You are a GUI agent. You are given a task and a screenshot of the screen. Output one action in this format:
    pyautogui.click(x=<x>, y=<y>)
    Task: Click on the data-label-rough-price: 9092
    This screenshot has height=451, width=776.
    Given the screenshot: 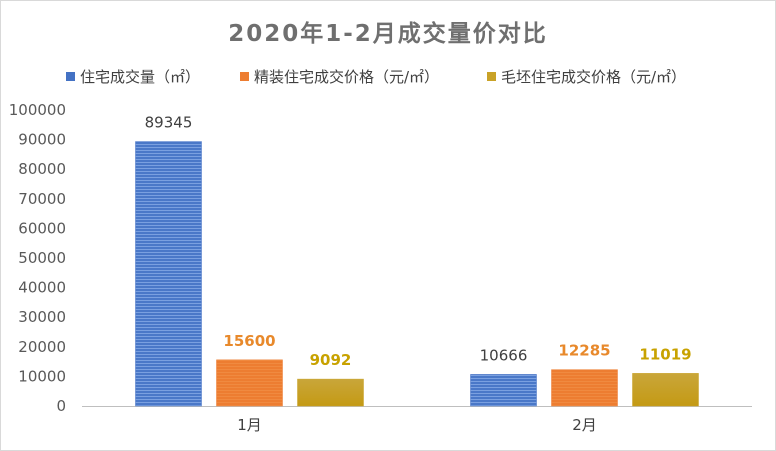 What is the action you would take?
    pyautogui.click(x=331, y=360)
    